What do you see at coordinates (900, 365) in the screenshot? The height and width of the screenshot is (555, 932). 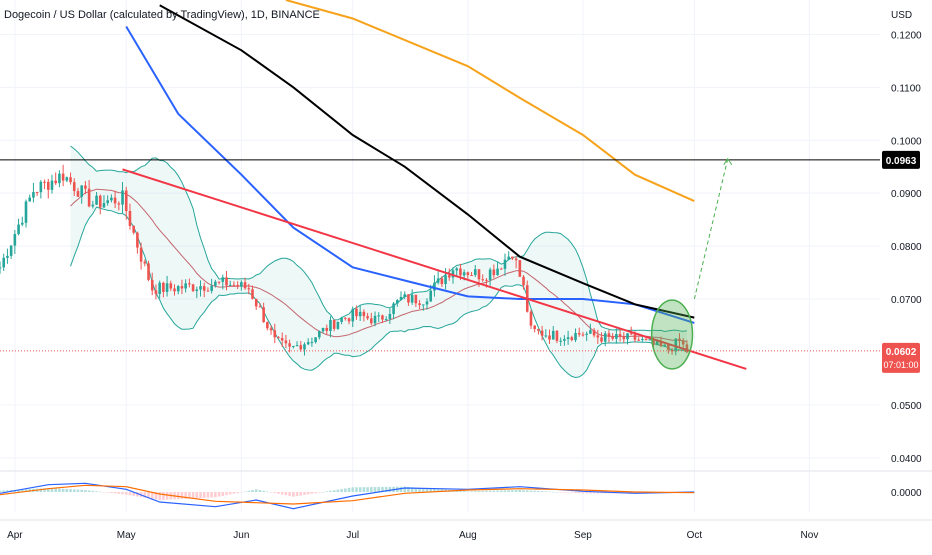 I see `countdown-label: 07:01:00` at bounding box center [900, 365].